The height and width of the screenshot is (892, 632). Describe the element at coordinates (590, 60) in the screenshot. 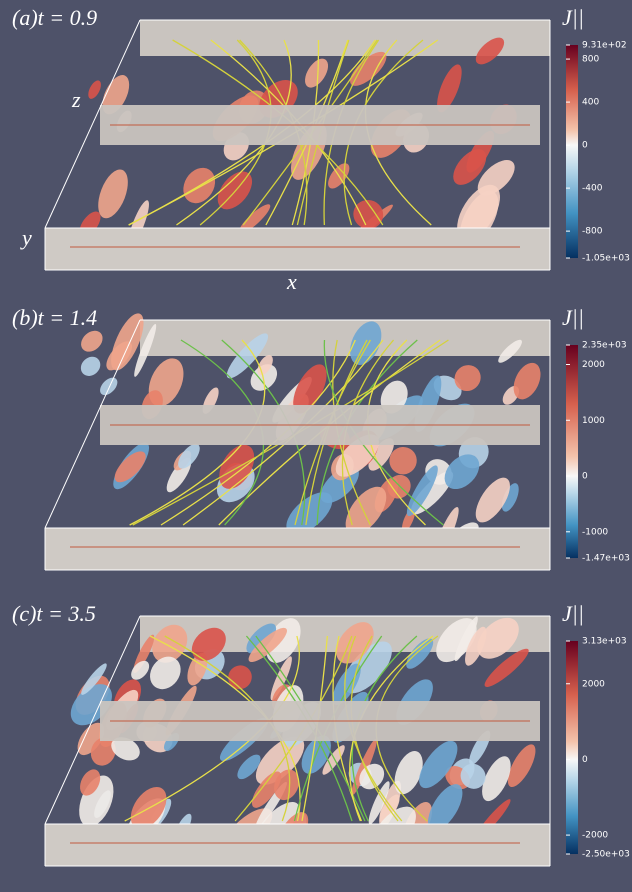

I see `colorbar-tick-label: 800` at that location.